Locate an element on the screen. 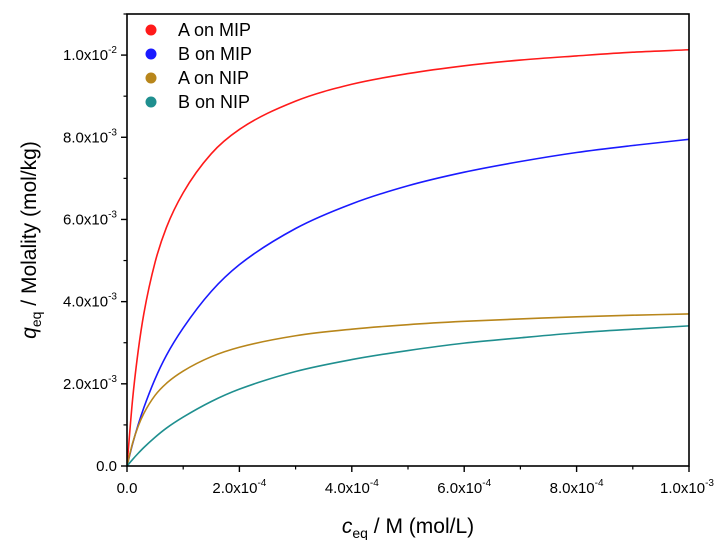 Image resolution: width=725 pixels, height=540 pixels. legend-item: A on NIP is located at coordinates (197, 78).